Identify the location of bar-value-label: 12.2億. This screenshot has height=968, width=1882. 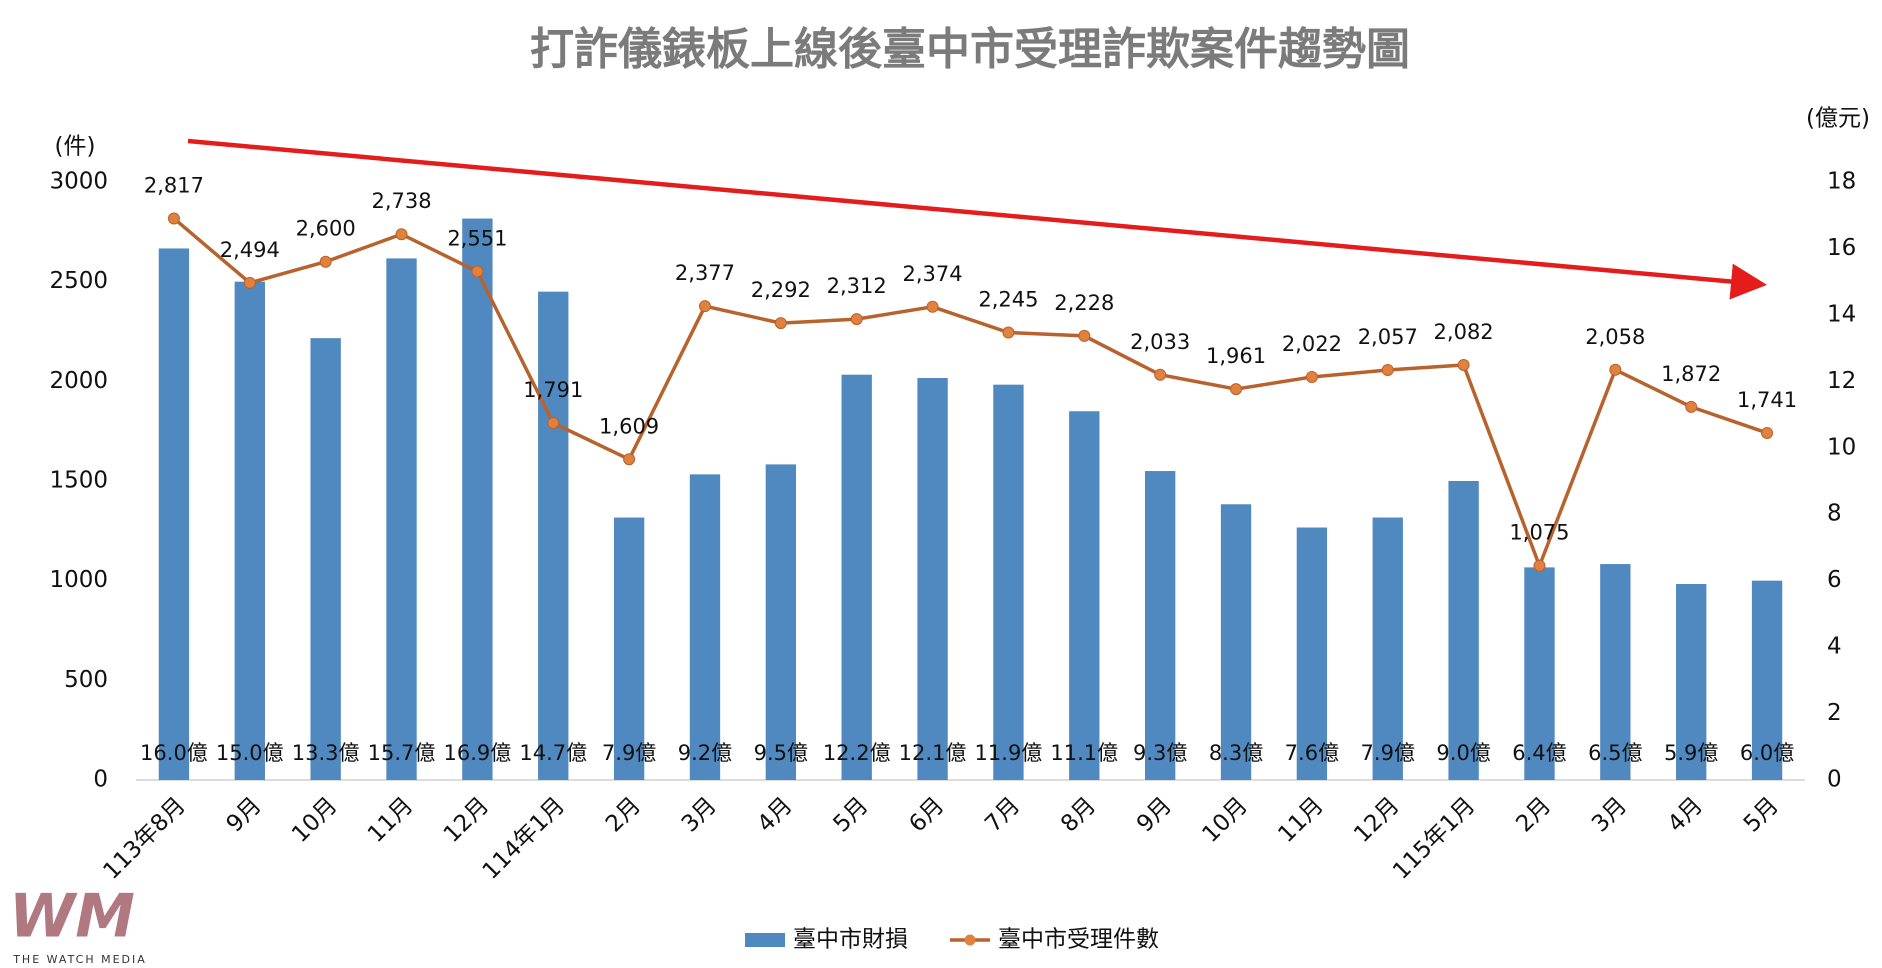
(857, 753).